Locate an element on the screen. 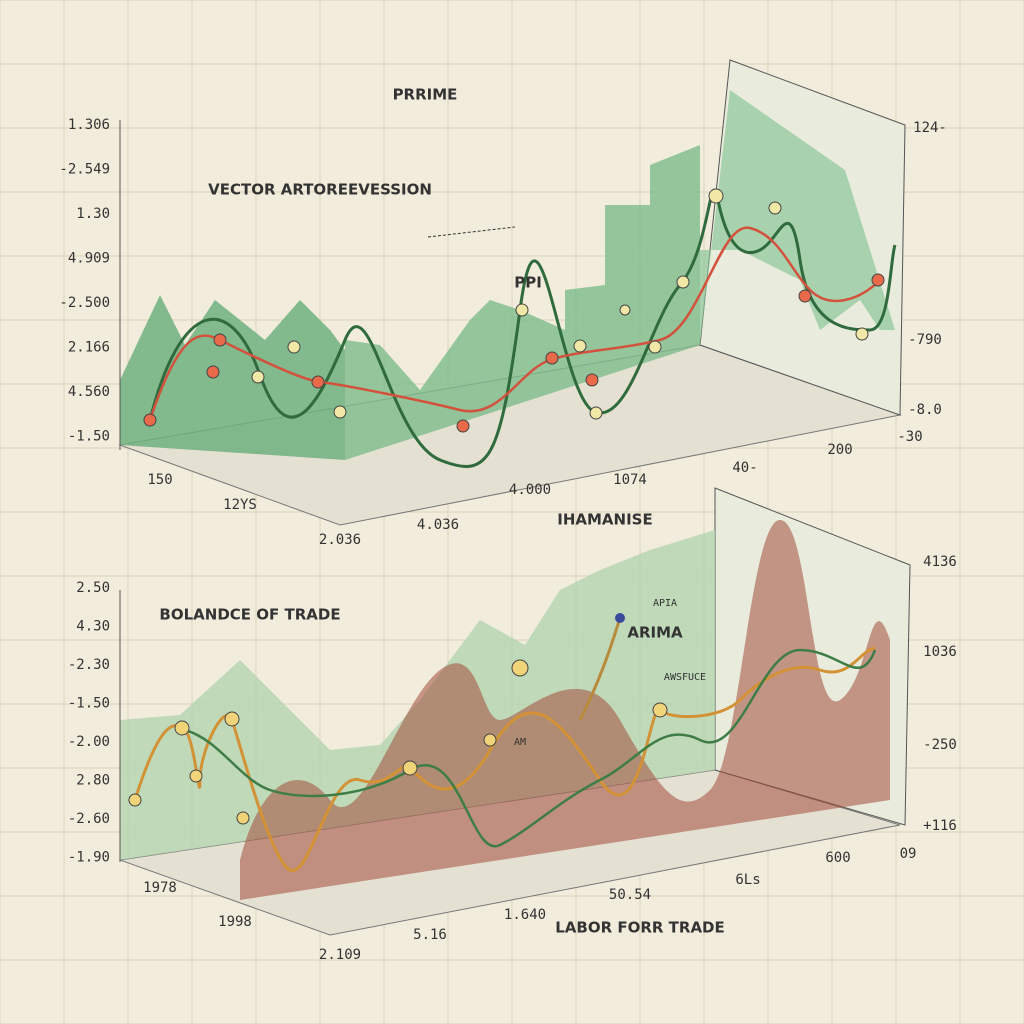  tick-label: 2.50 is located at coordinates (93, 588).